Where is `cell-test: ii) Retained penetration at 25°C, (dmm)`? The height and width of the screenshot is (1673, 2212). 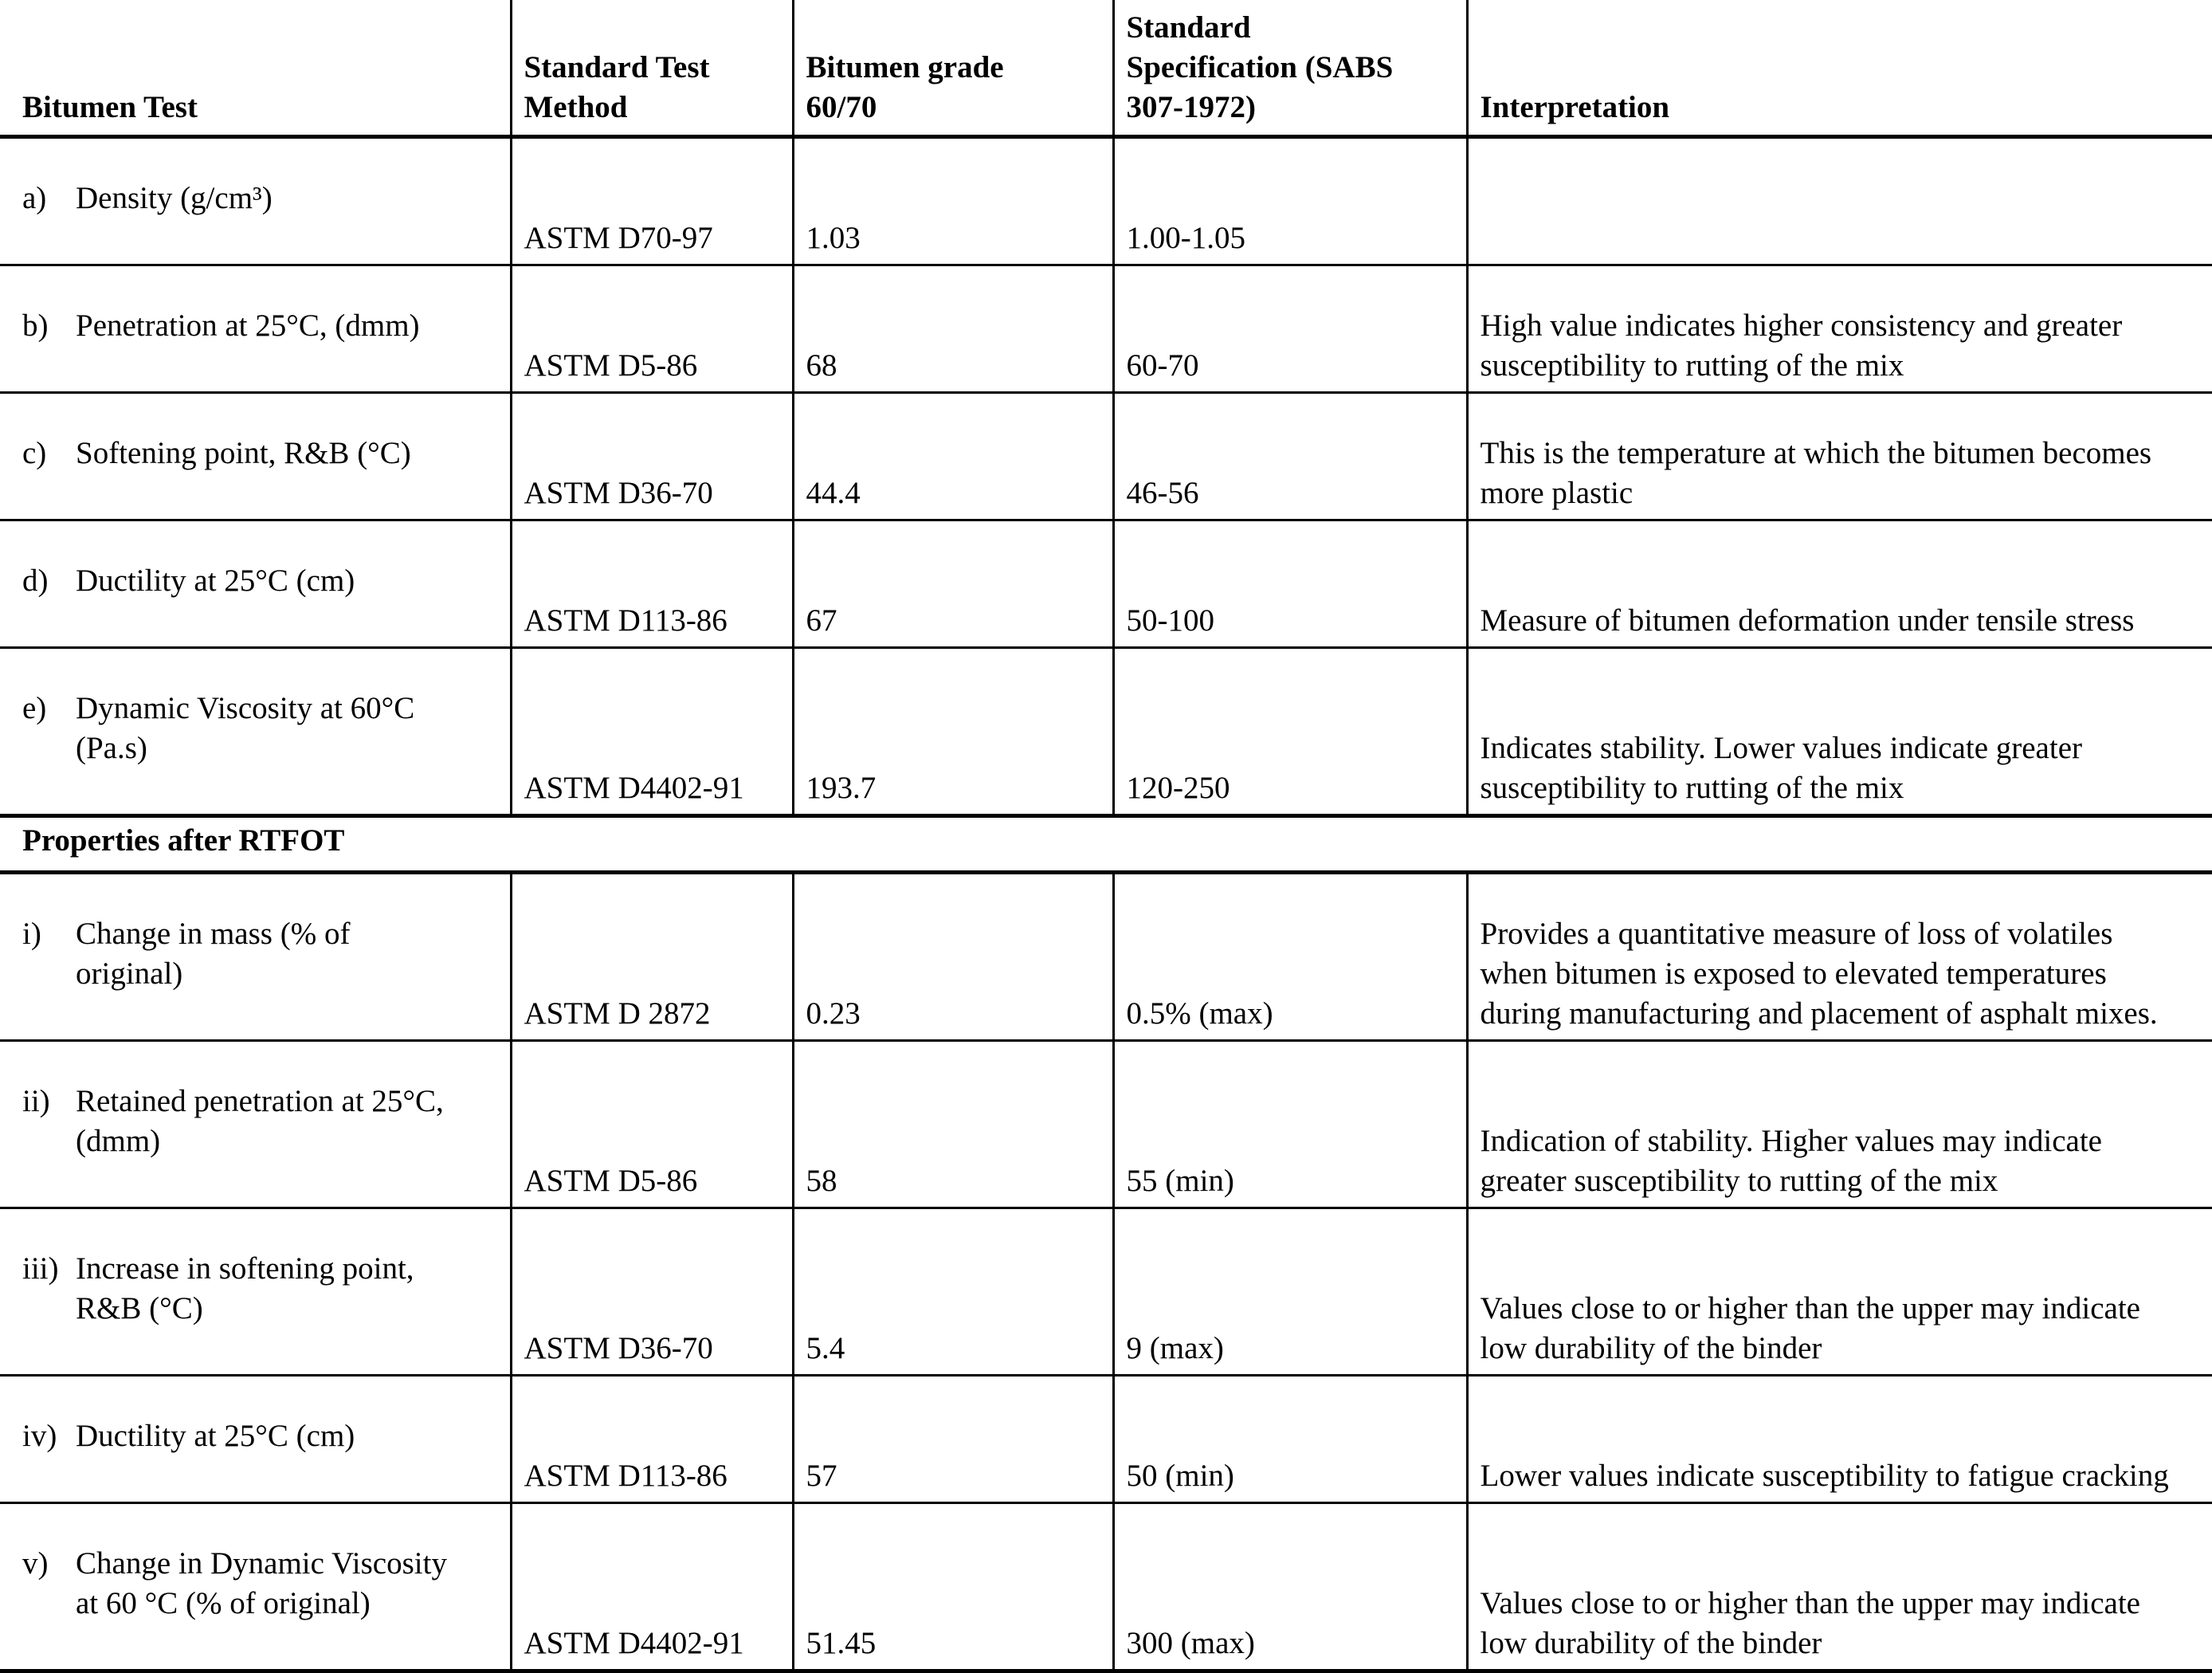 cell-test: ii) Retained penetration at 25°C, (dmm) is located at coordinates (256, 1124).